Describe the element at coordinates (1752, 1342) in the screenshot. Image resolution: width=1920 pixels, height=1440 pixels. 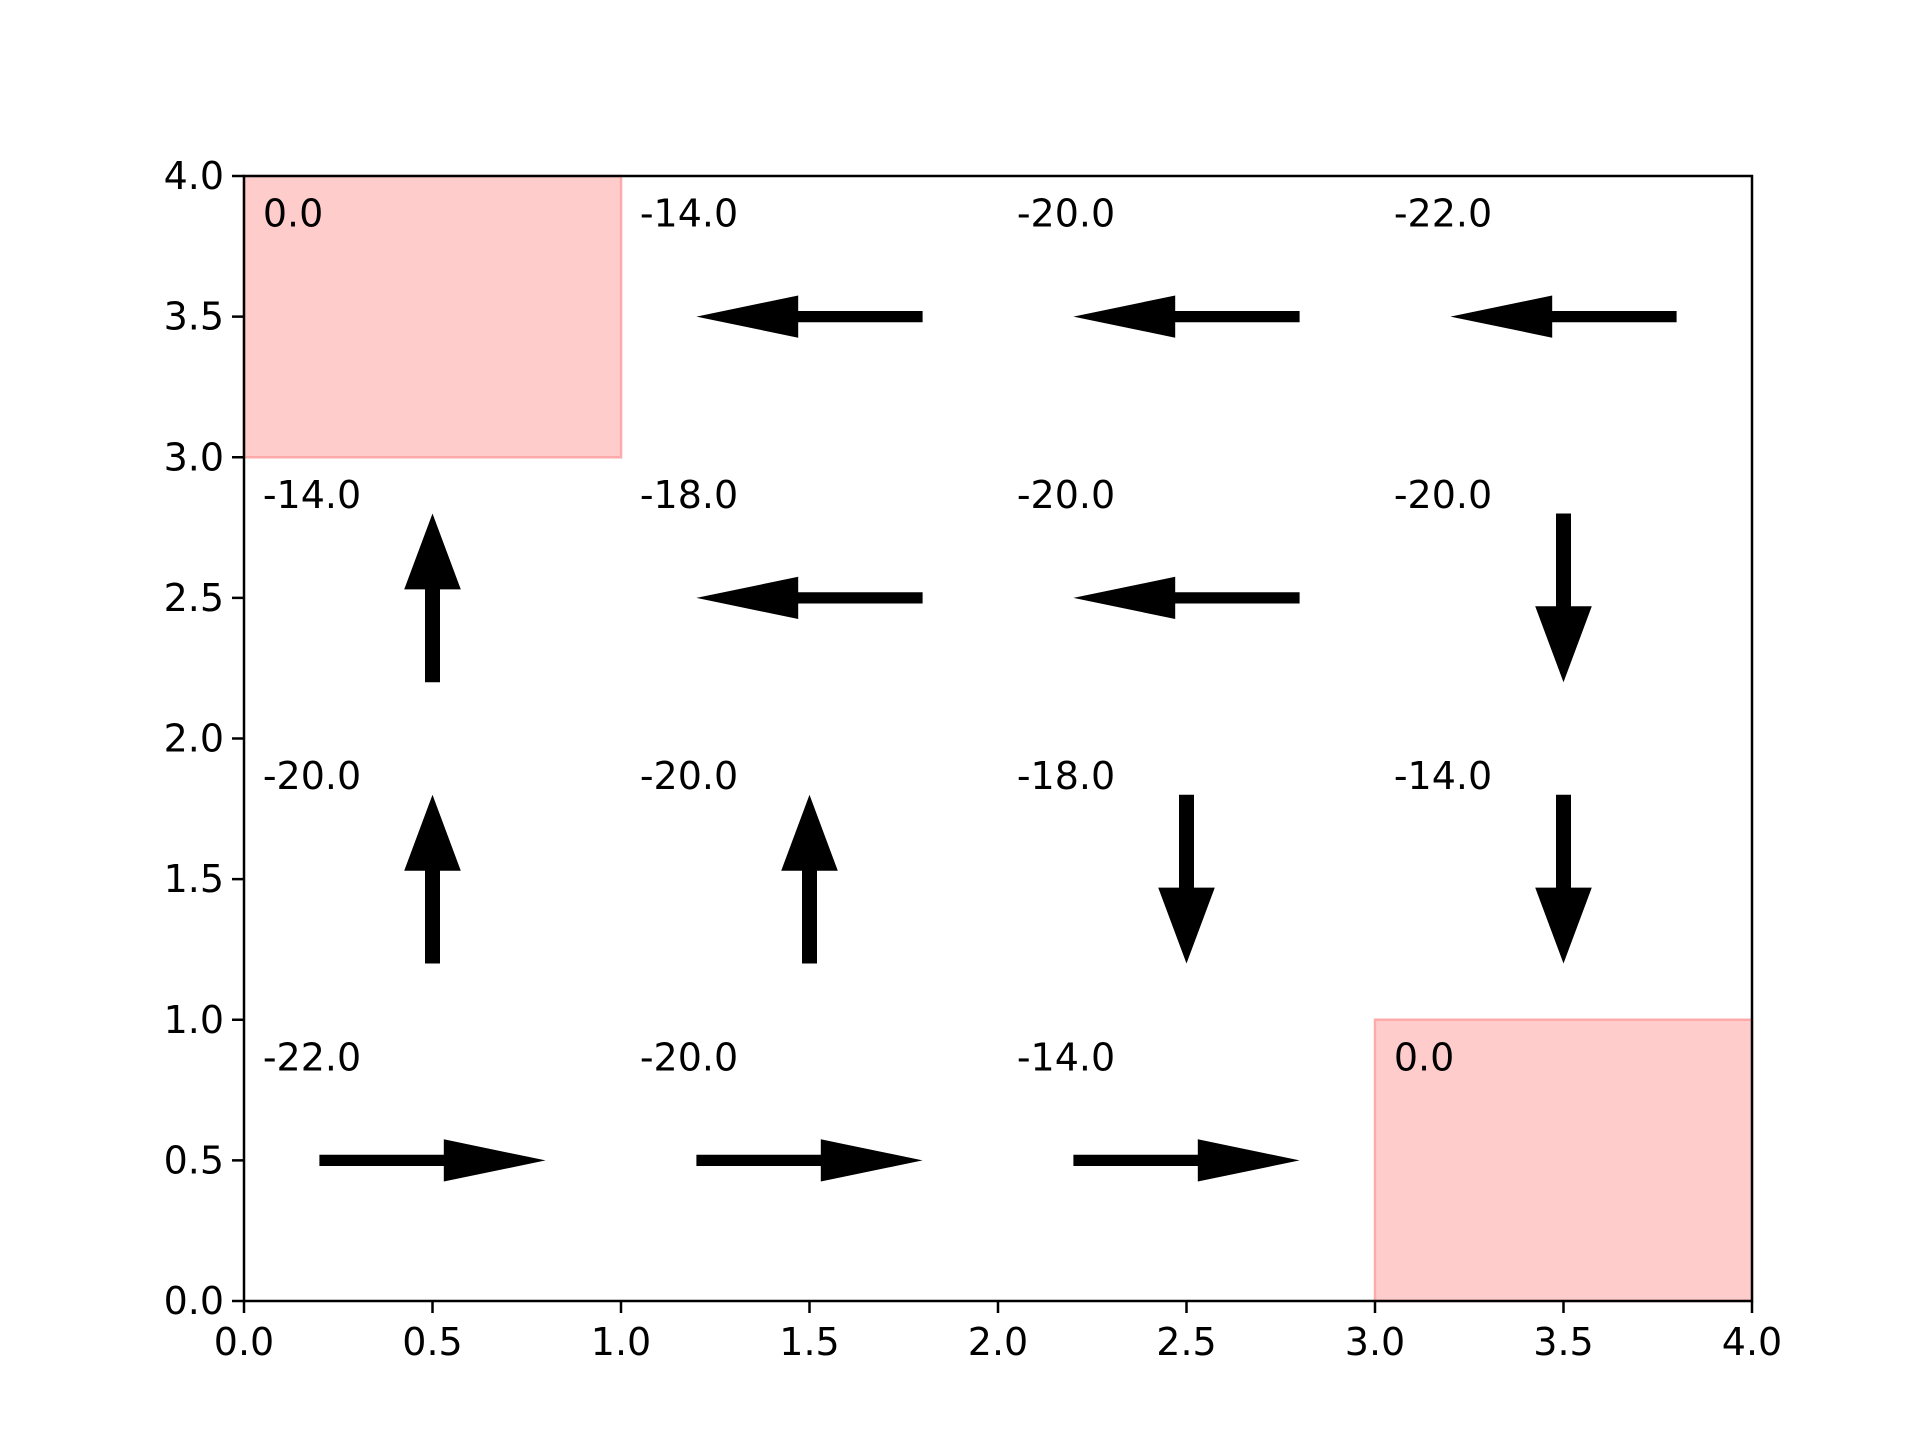
I see `x-tick-label: 4.0` at that location.